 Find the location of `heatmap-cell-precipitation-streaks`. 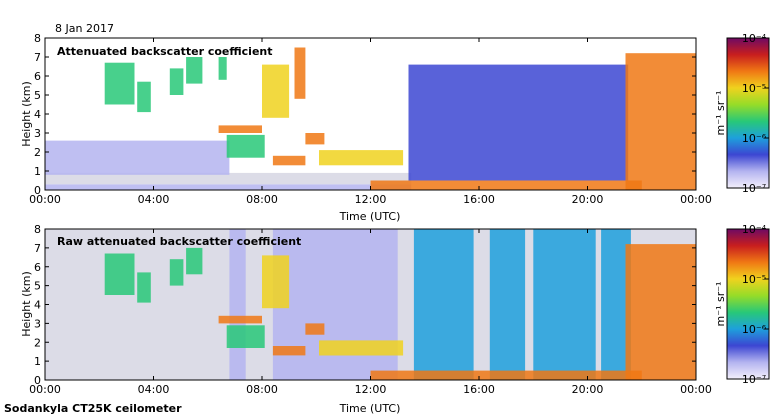

heatmap-cell-precipitation-streaks is located at coordinates (518, 122).